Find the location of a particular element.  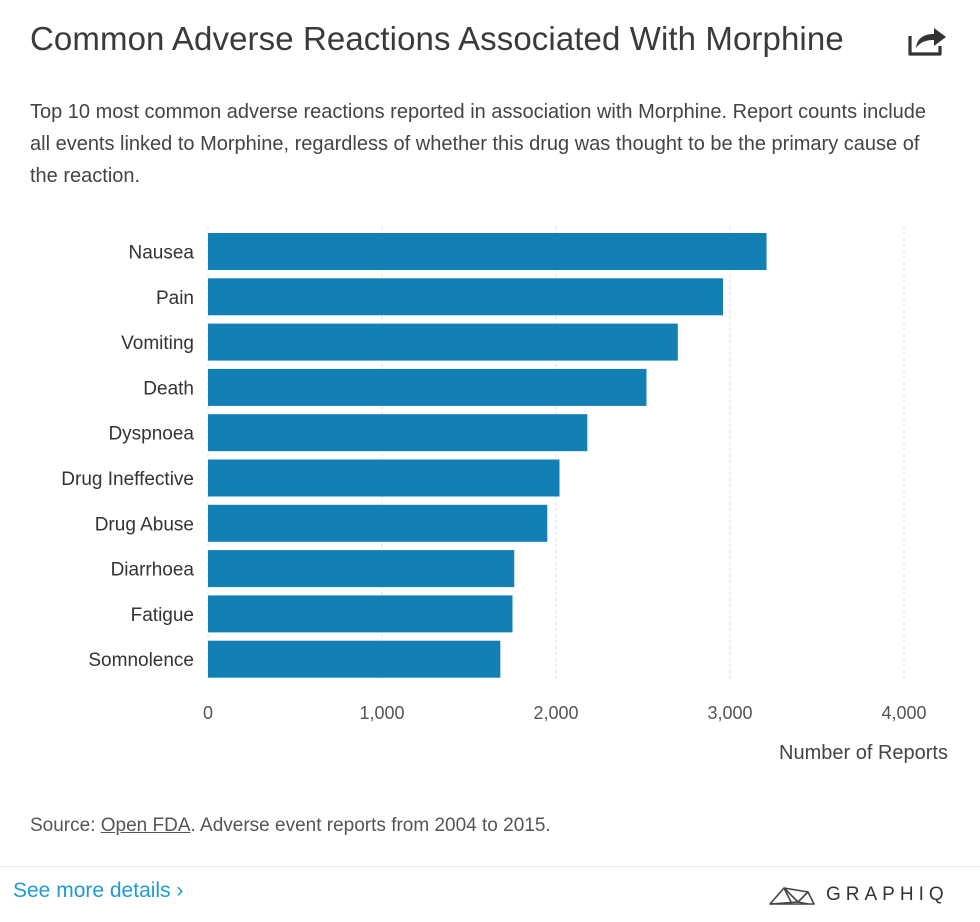

share-icon is located at coordinates (927, 42).